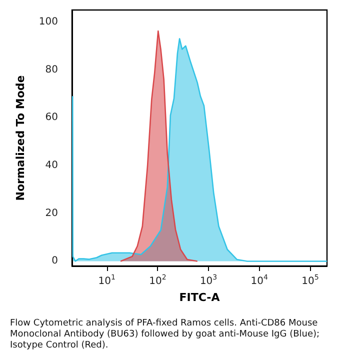 Image resolution: width=348 pixels, height=364 pixels. Describe the element at coordinates (48, 22) in the screenshot. I see `y-tick-label: 100` at that location.